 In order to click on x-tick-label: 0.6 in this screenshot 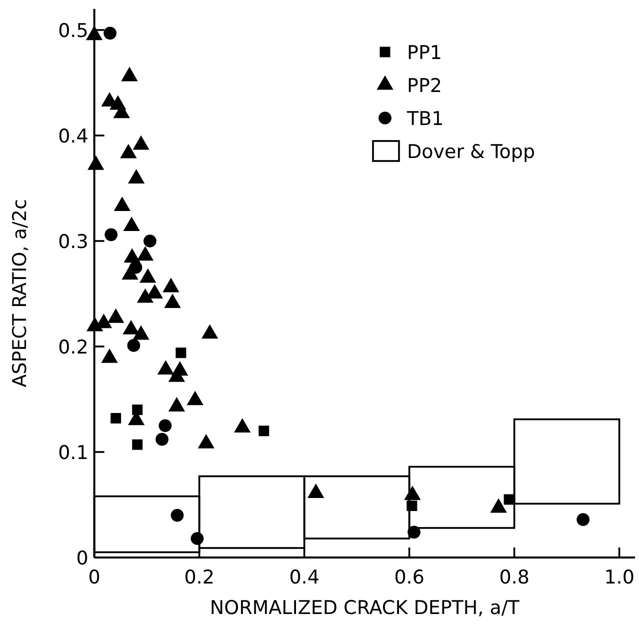, I will do `click(409, 577)`.